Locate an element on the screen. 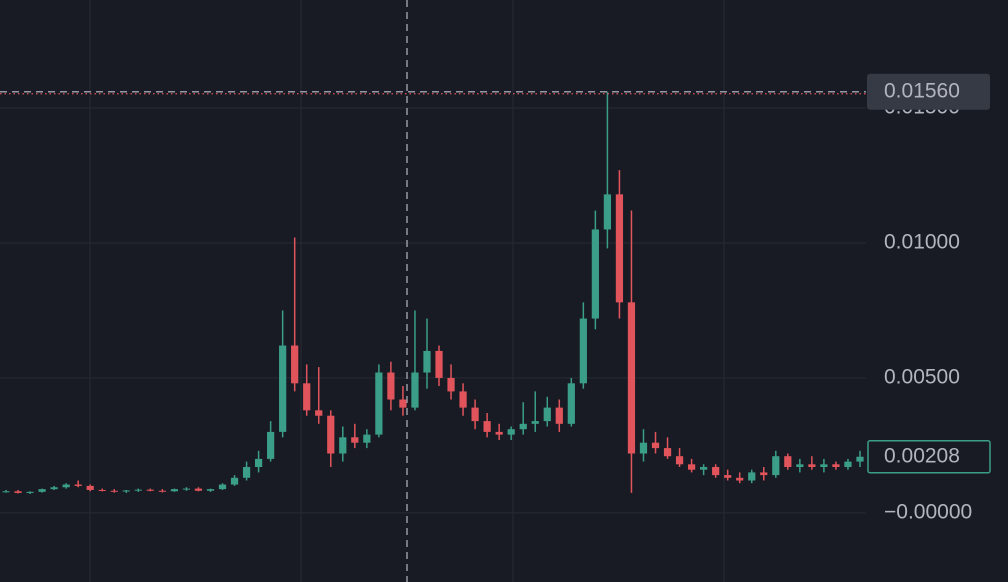 The height and width of the screenshot is (582, 1008). last-price-label: 0.00208 is located at coordinates (922, 455).